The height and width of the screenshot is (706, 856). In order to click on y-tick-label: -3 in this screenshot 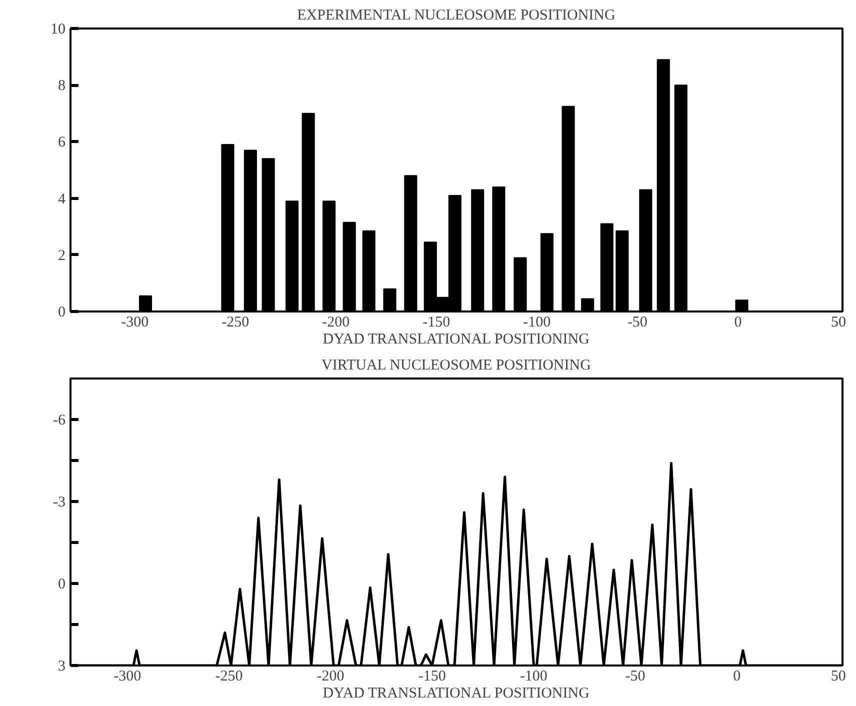, I will do `click(59, 502)`.